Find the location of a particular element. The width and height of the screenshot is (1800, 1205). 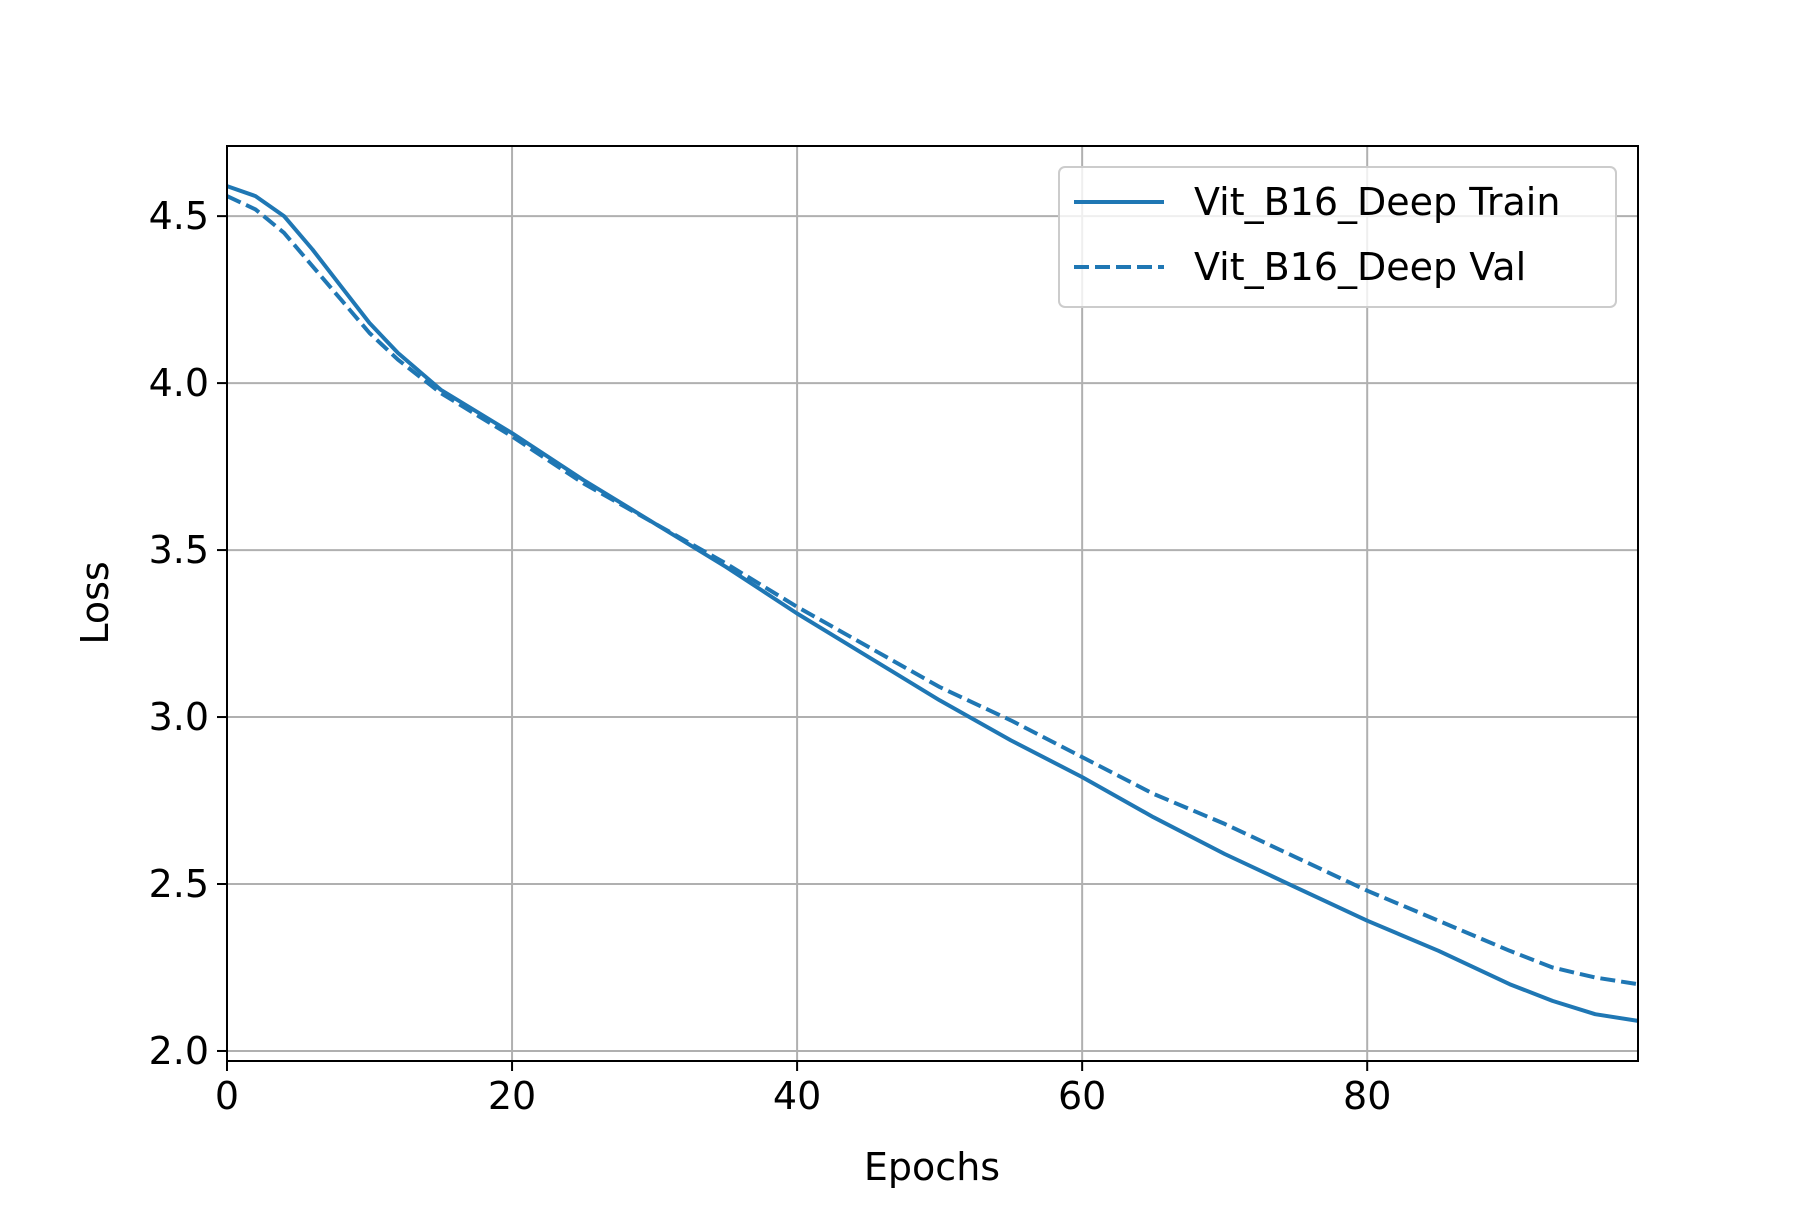

x-tick-label: 20 is located at coordinates (512, 1096).